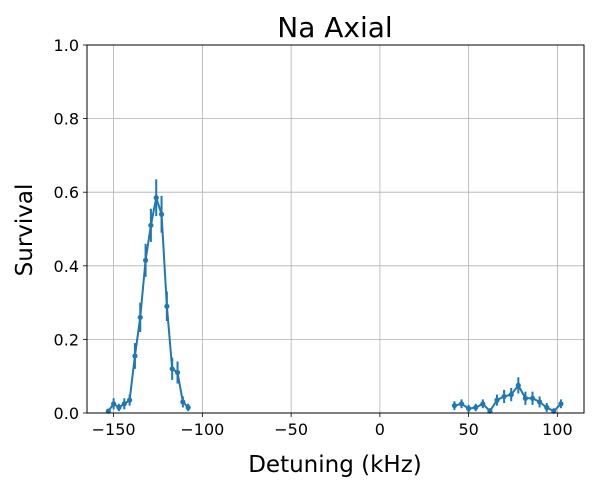 This screenshot has width=596, height=487. What do you see at coordinates (202, 429) in the screenshot?
I see `x-tick-label: −100` at bounding box center [202, 429].